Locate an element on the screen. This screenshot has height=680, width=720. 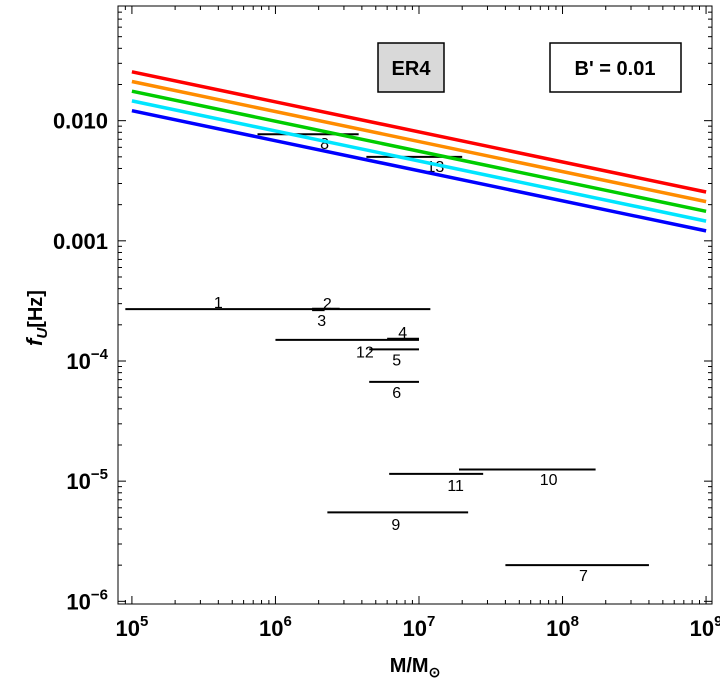
param-label-box: B' = 0.01 is located at coordinates (615, 67).